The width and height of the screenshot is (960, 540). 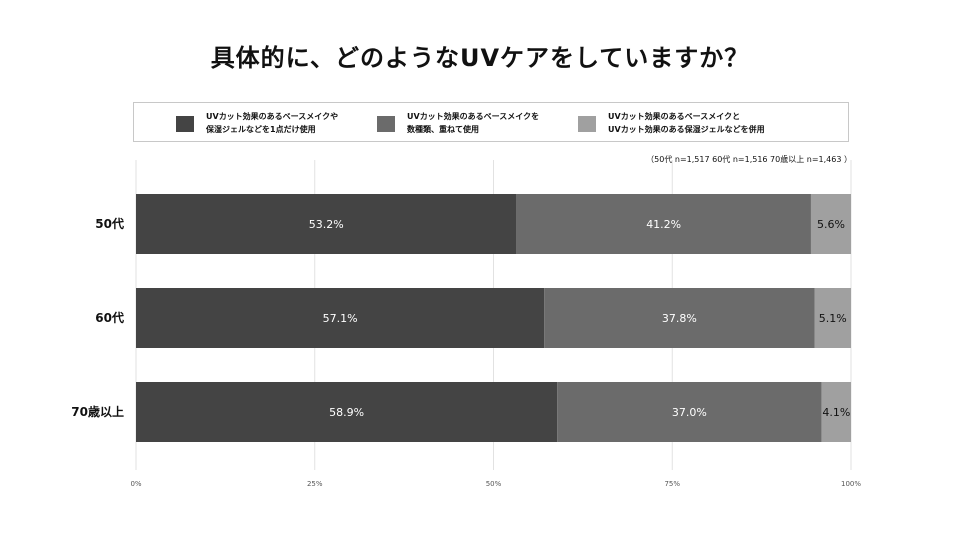 What do you see at coordinates (749, 159) in the screenshot?
I see `sample-size-note: （50代 n=1,517 60代 n=1,516 70歳以上 n=1,463 ）` at bounding box center [749, 159].